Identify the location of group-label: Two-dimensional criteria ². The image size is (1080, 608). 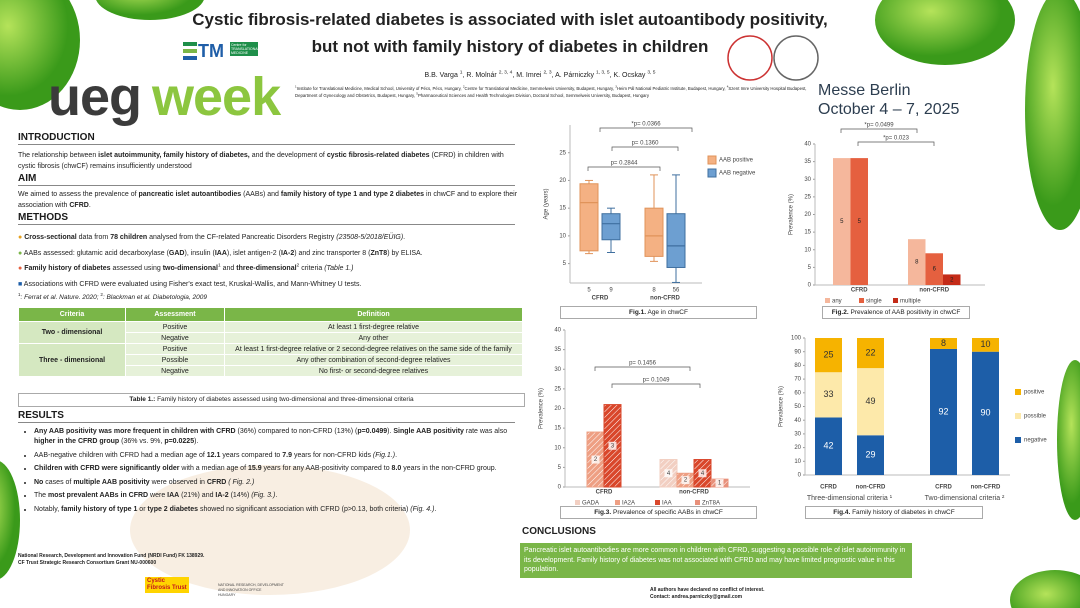
(965, 498).